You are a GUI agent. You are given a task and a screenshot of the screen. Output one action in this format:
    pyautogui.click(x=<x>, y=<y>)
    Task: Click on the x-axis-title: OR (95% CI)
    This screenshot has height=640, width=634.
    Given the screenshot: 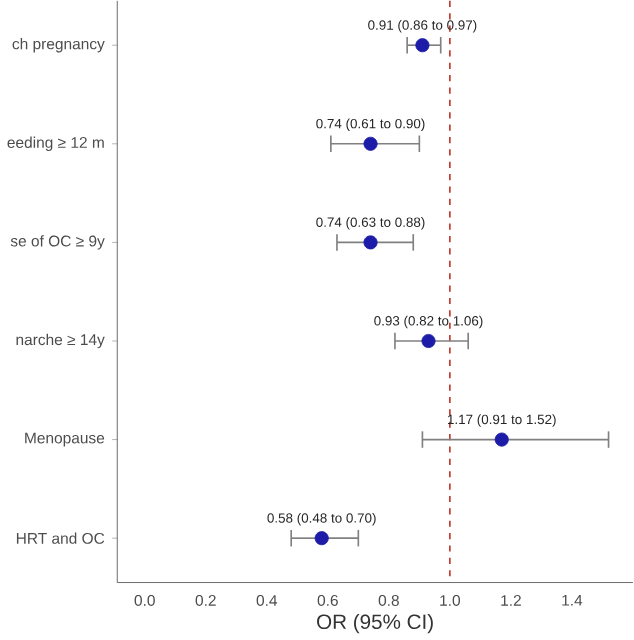 What is the action you would take?
    pyautogui.click(x=375, y=623)
    